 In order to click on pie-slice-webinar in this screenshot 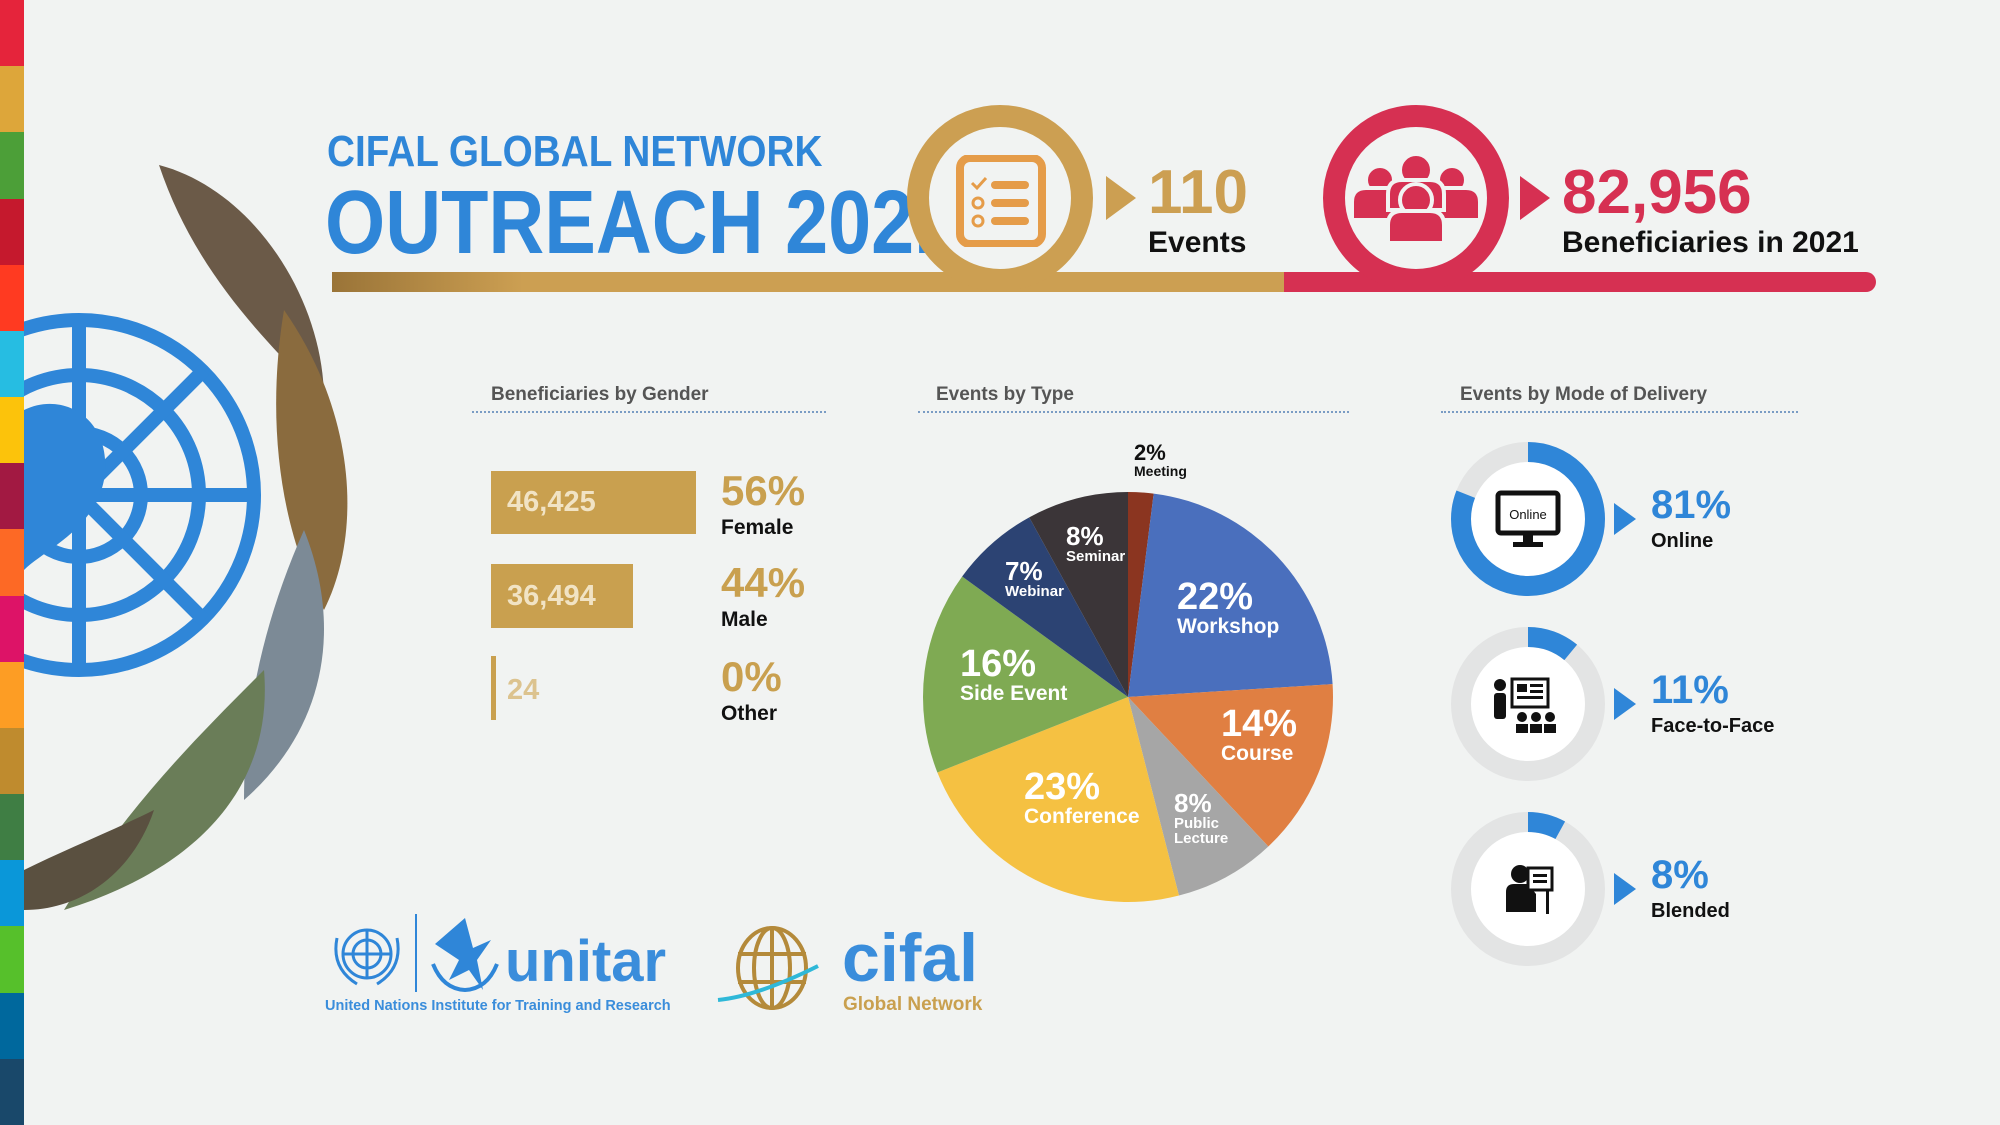, I will do `click(1045, 607)`.